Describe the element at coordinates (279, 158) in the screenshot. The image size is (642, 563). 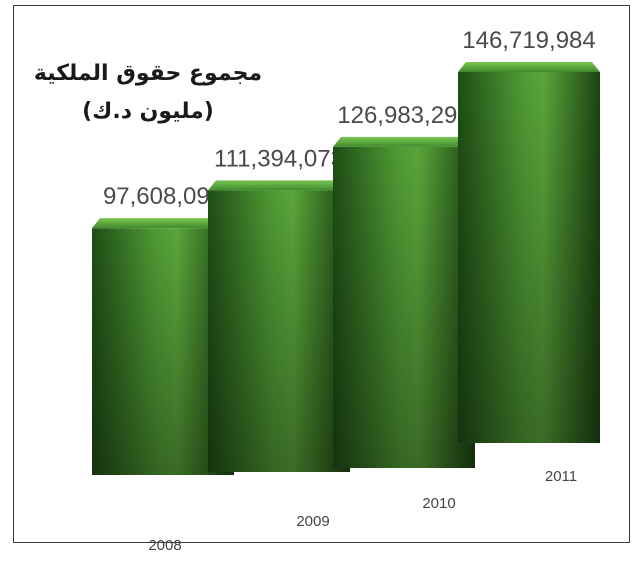
I see `value-label-2009: 111,394,073` at that location.